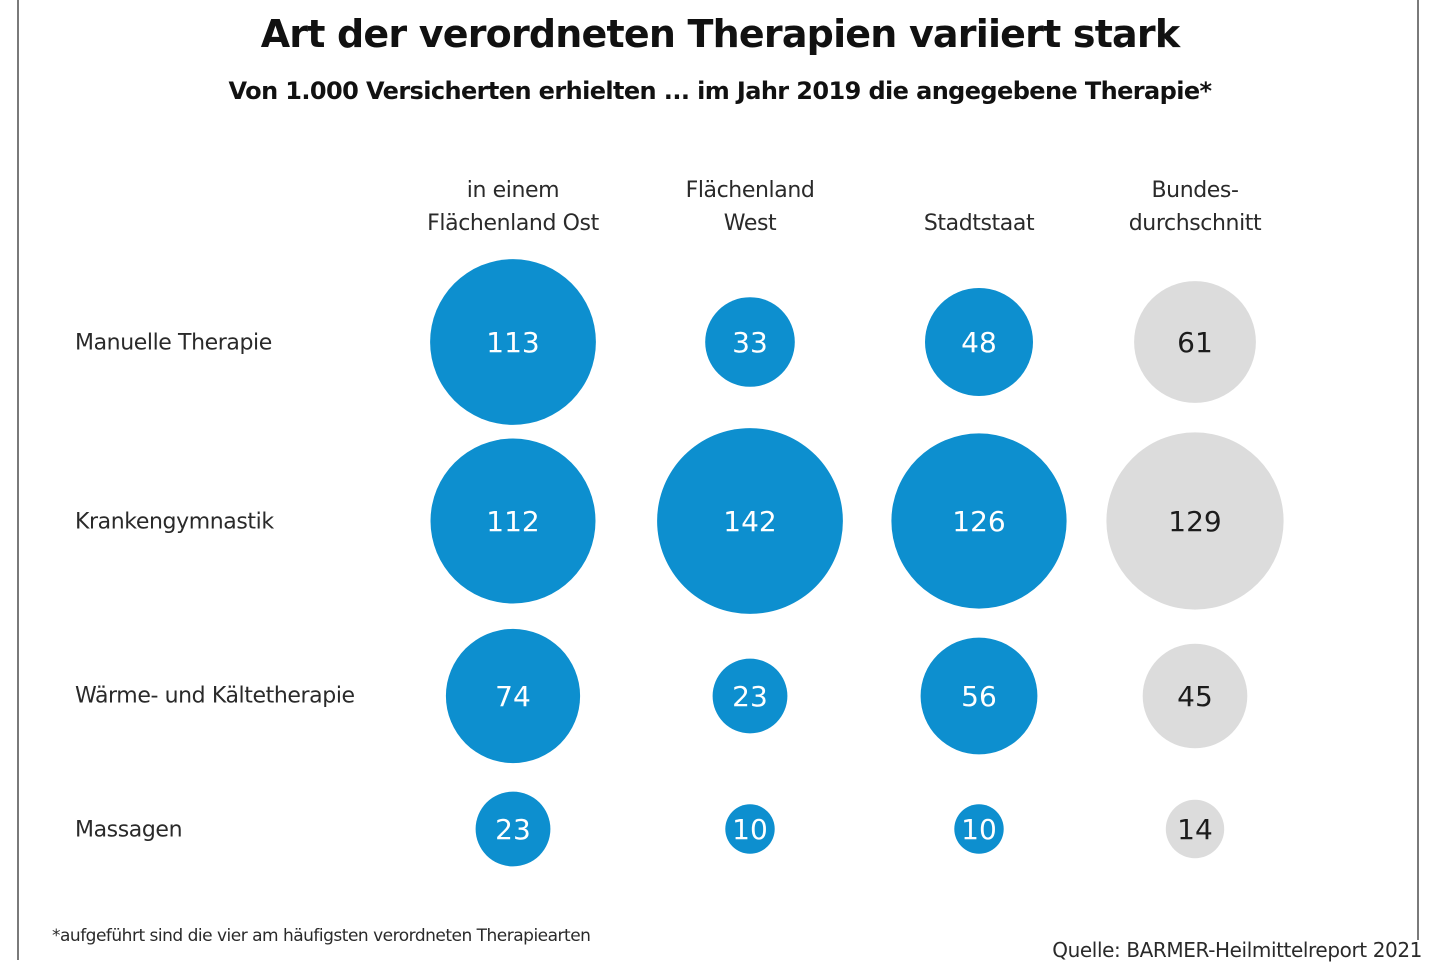 The width and height of the screenshot is (1440, 962). I want to click on column-header-bundesdurchschnitt: Bundes- durchschnitt, so click(1195, 207).